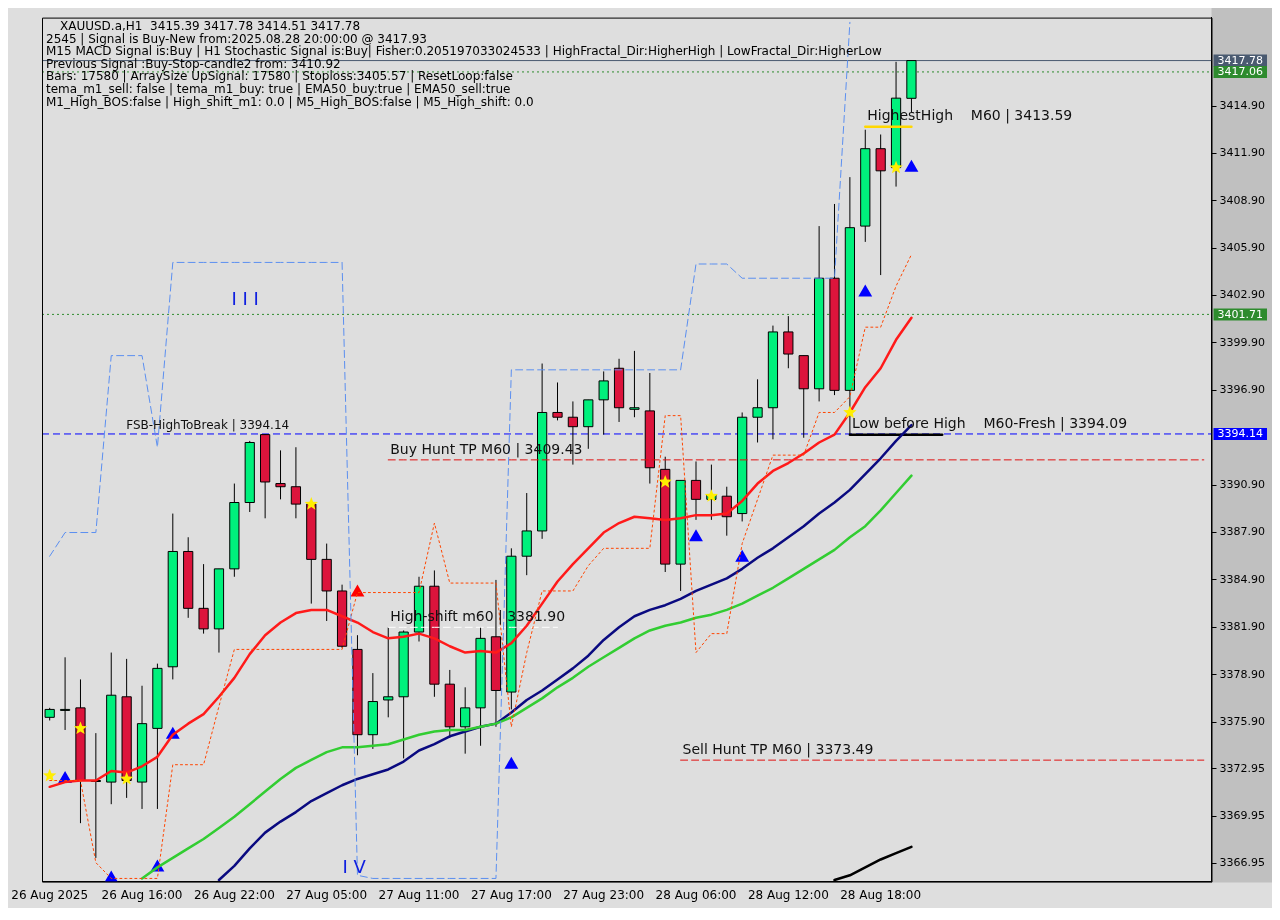 The width and height of the screenshot is (1280, 920). I want to click on x-tick-label: 28 Aug 06:00, so click(696, 894).